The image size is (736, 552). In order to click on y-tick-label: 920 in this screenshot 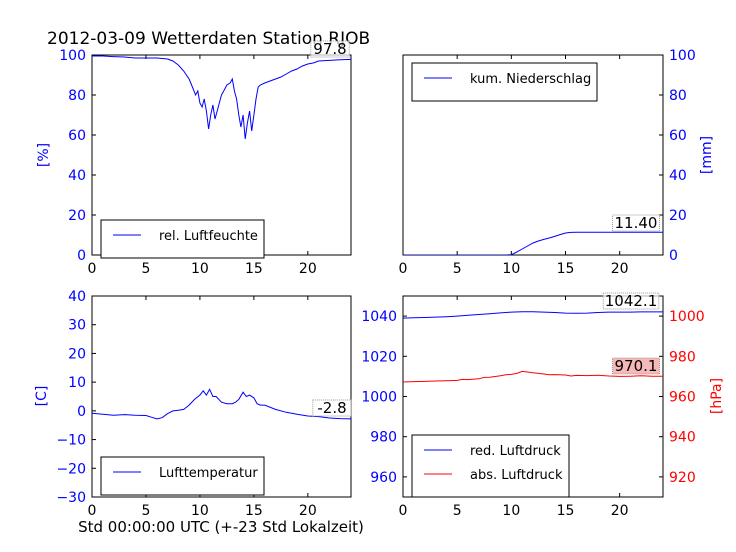, I will do `click(682, 478)`.